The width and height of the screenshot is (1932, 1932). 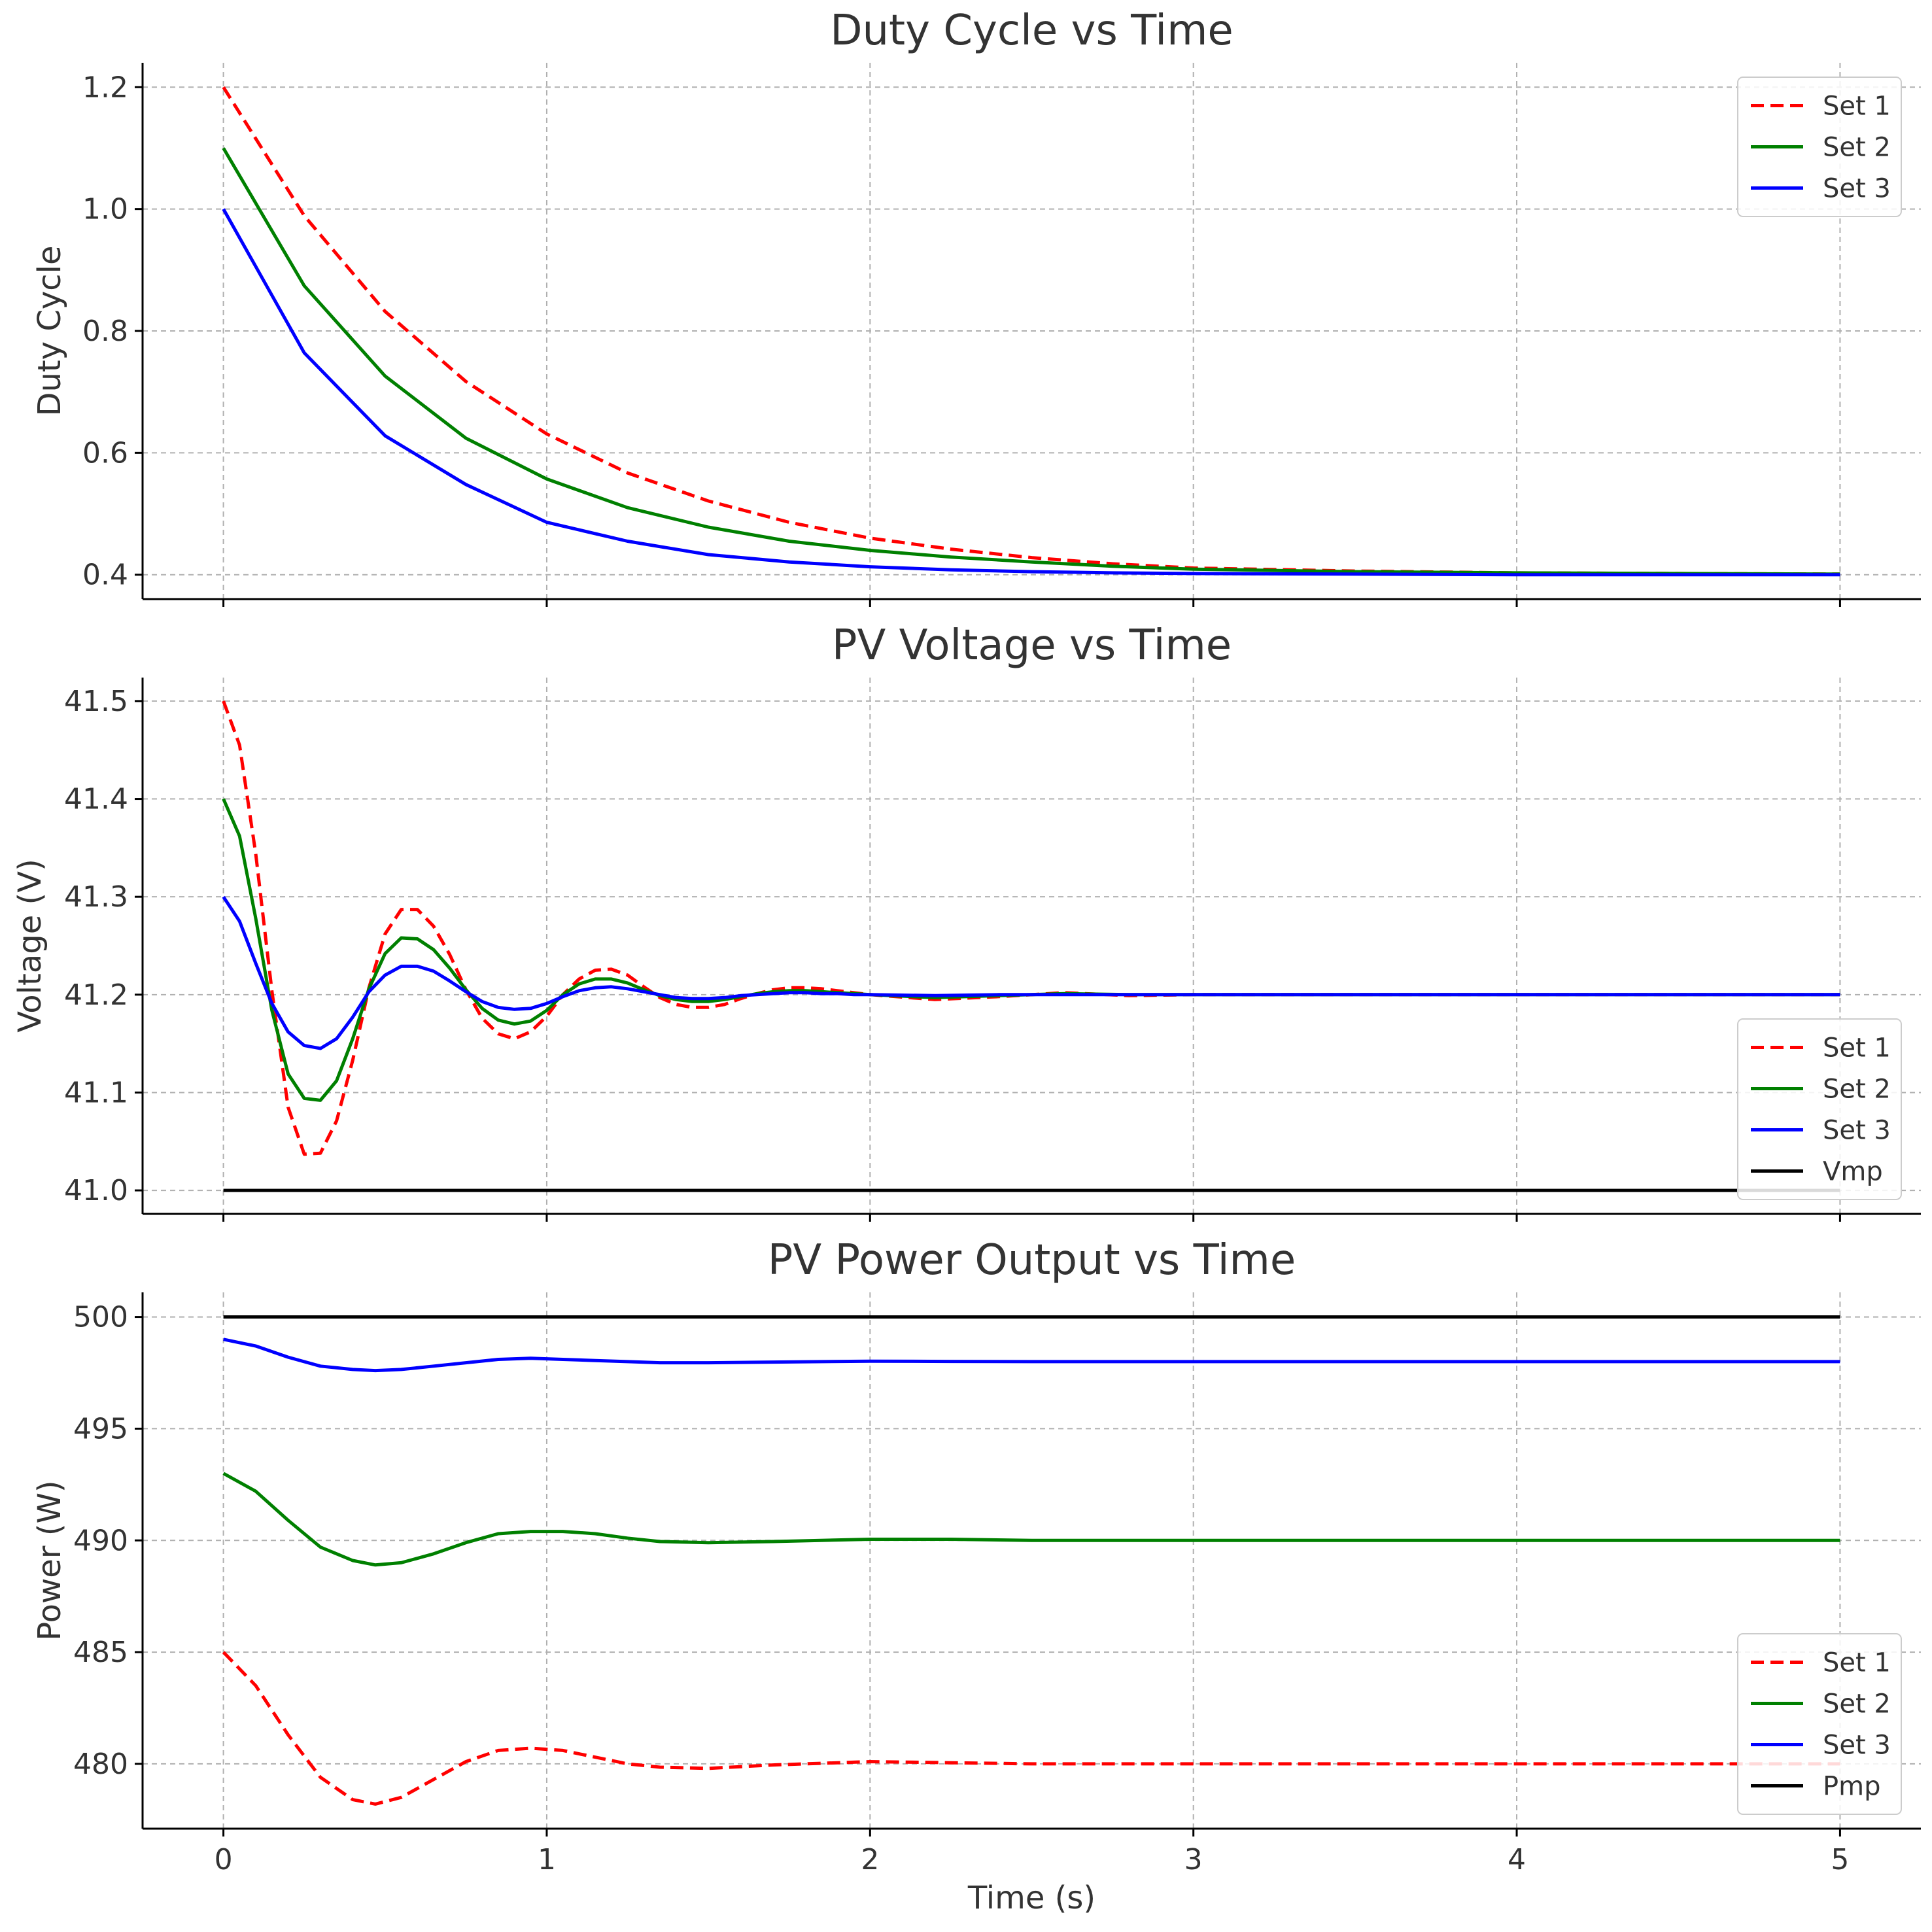 What do you see at coordinates (96, 1092) in the screenshot?
I see `y-tick-label: 41.1` at bounding box center [96, 1092].